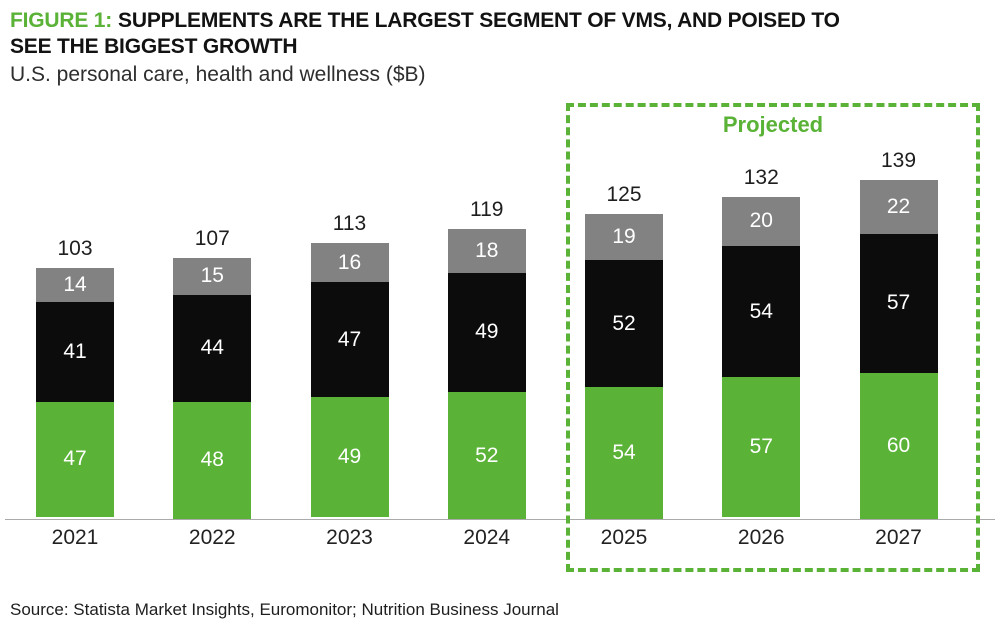  I want to click on bar-total-label-2022: 107, so click(212, 238).